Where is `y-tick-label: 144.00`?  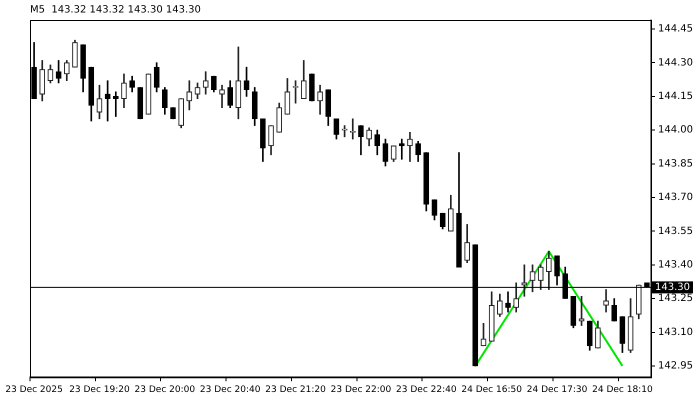 y-tick-label: 144.00 is located at coordinates (676, 130).